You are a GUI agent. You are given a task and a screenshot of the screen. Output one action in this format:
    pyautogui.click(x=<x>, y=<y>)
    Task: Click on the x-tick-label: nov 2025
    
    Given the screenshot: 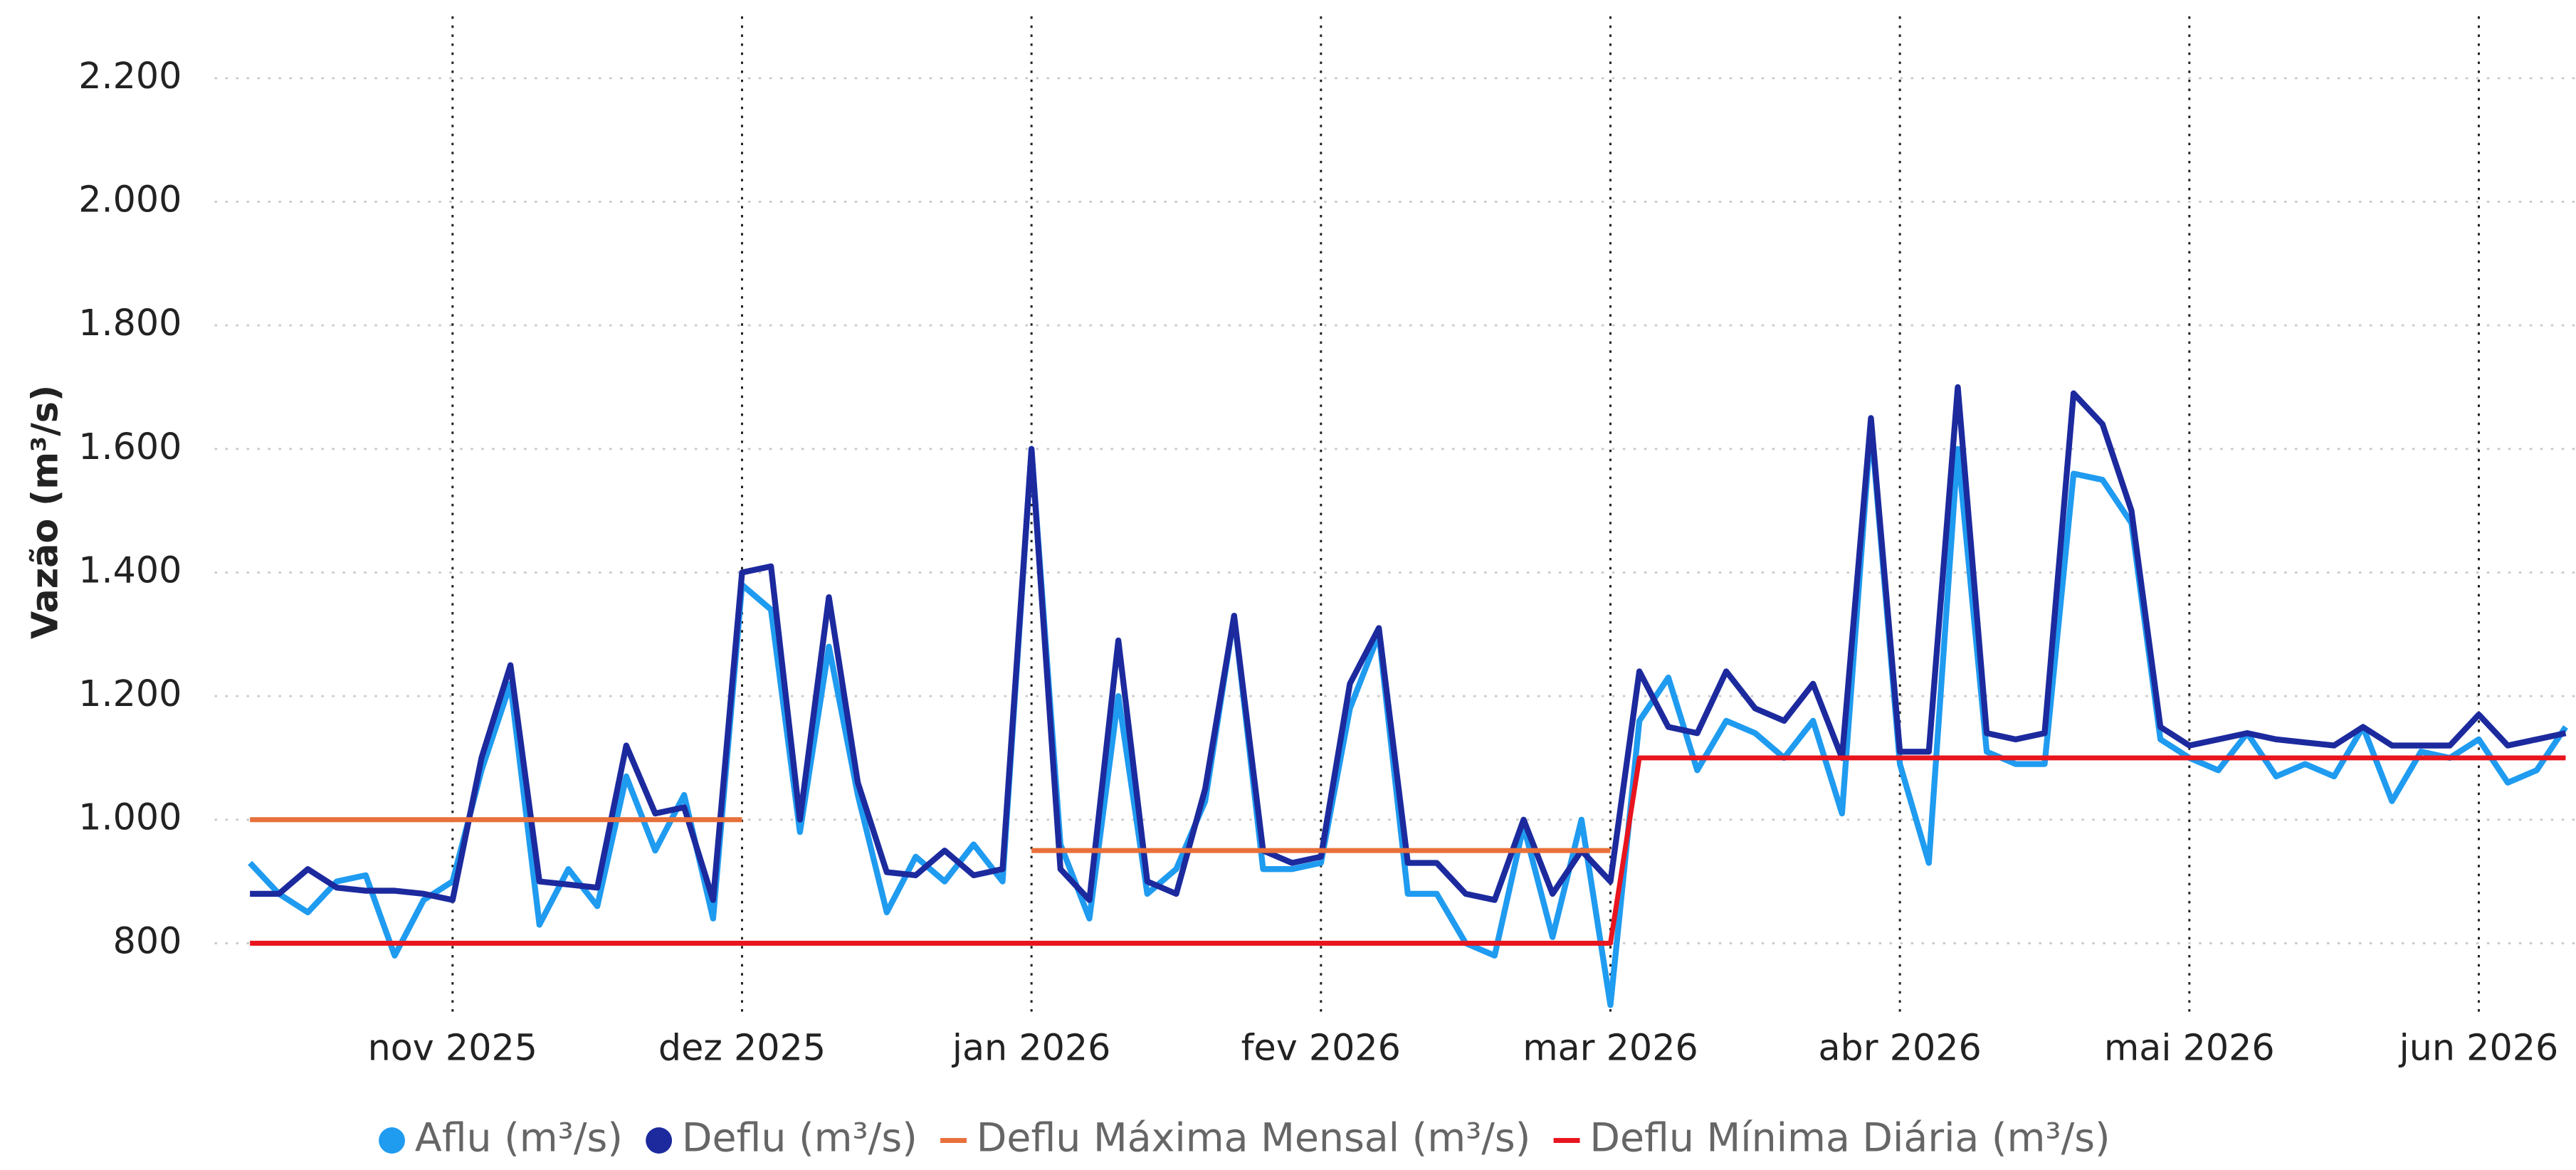 What is the action you would take?
    pyautogui.click(x=453, y=1048)
    